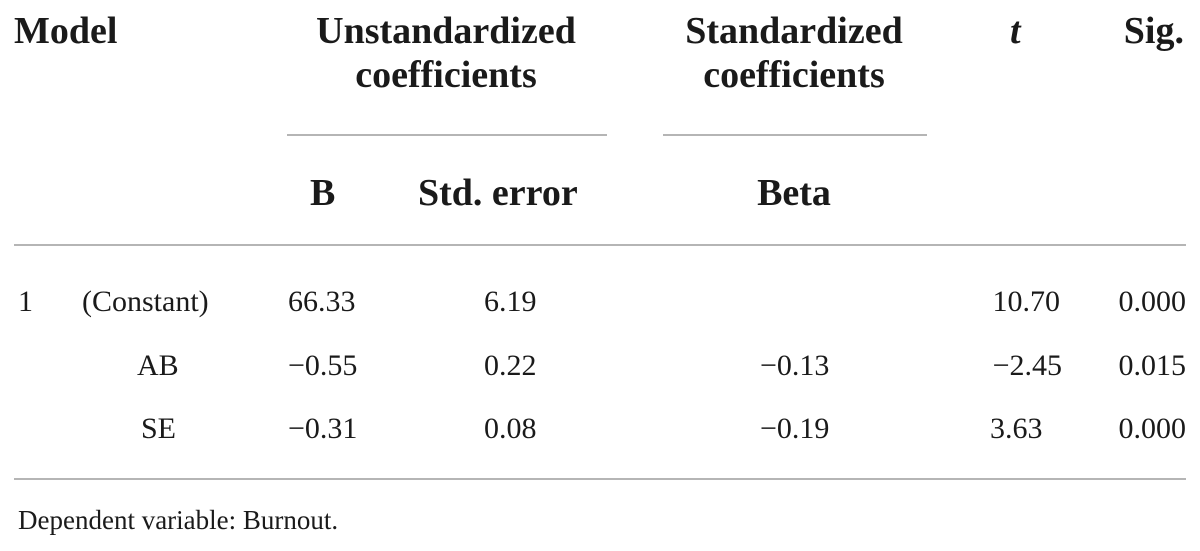 This screenshot has height=551, width=1200. Describe the element at coordinates (1027, 365) in the screenshot. I see `cell-t: −2.45` at that location.